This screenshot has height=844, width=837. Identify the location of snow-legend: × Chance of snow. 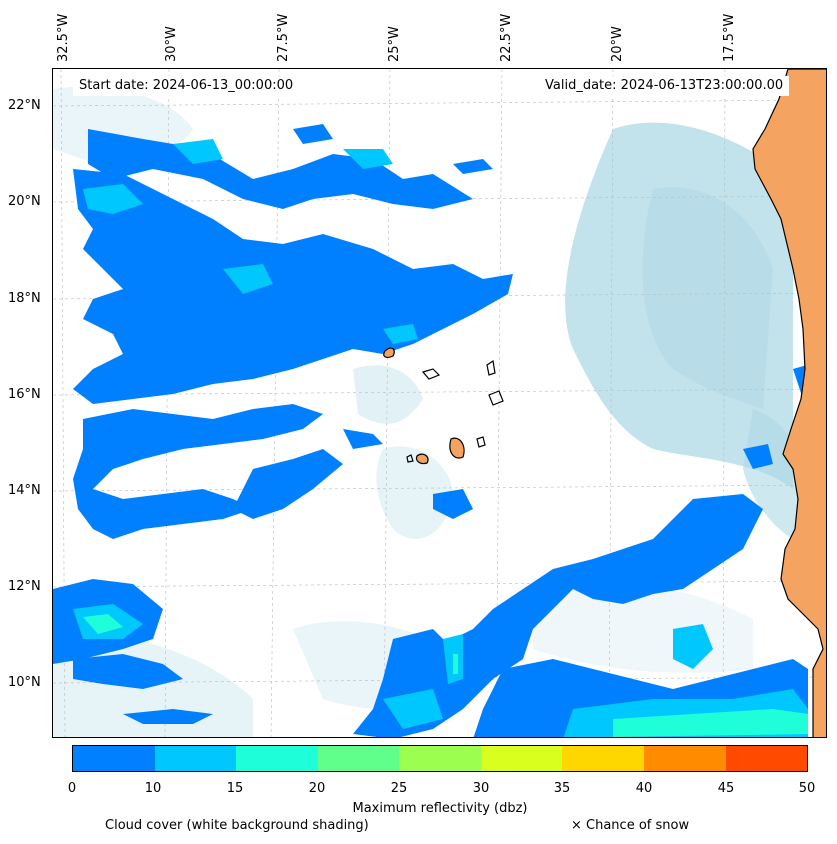
(630, 825).